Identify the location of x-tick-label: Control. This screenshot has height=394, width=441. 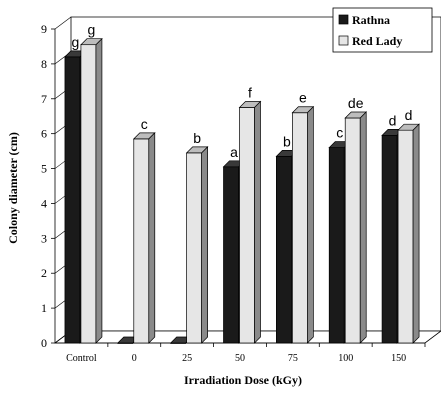
(81, 358).